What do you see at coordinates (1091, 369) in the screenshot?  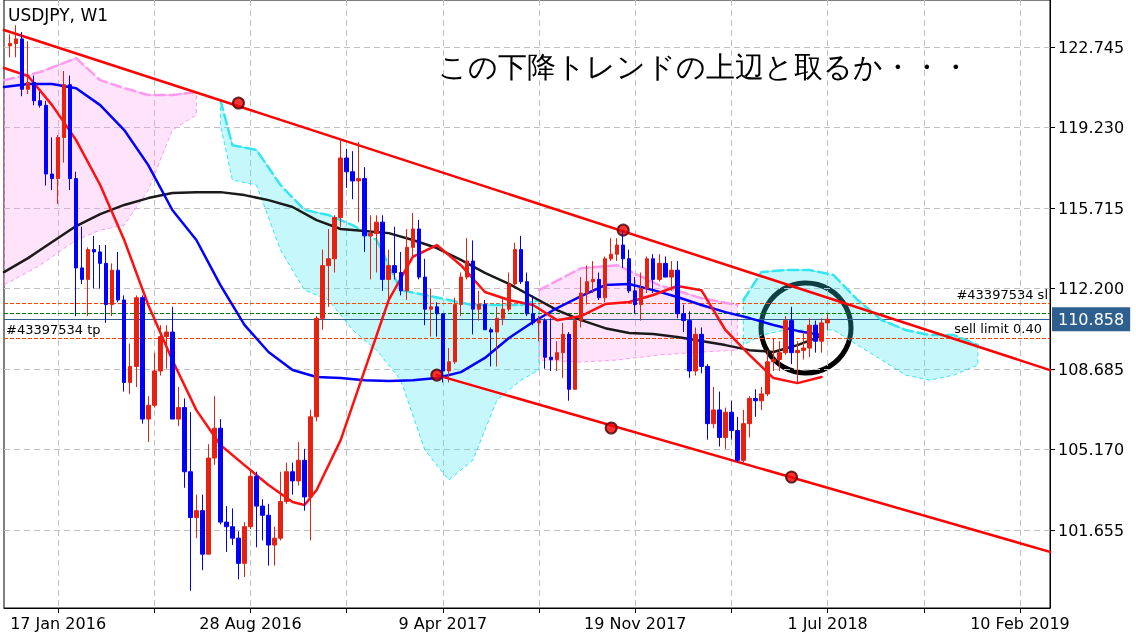 I see `y-tick-label: 108.685` at bounding box center [1091, 369].